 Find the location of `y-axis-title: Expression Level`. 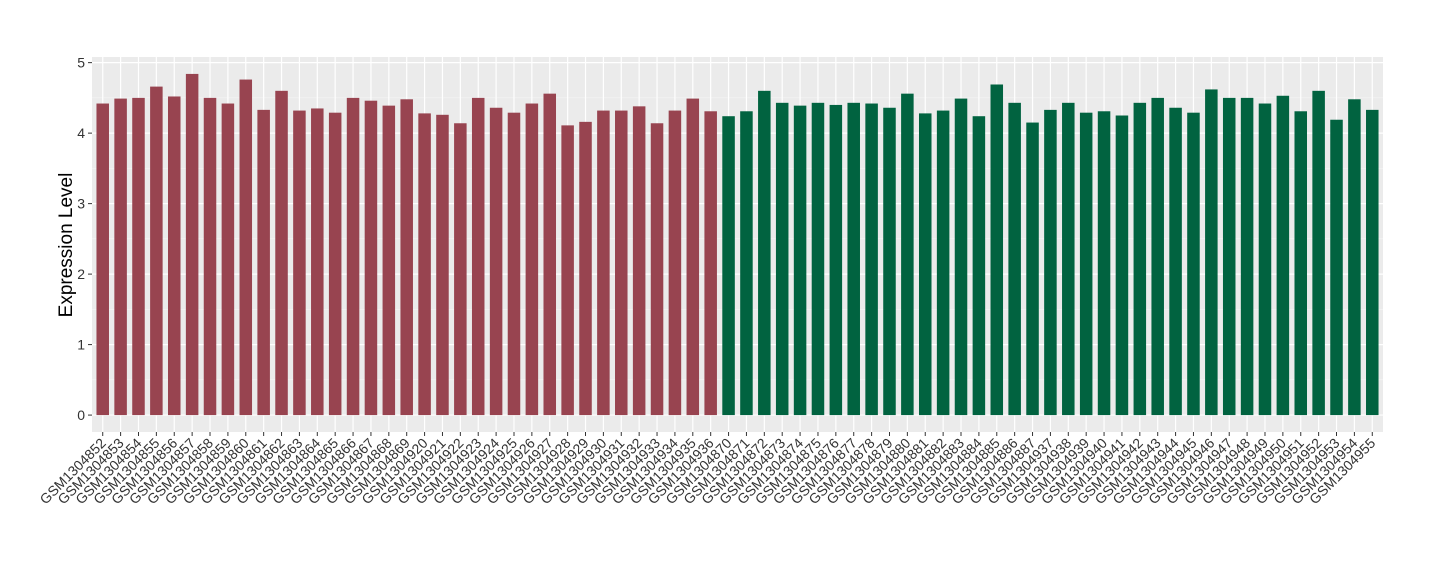

y-axis-title: Expression Level is located at coordinates (66, 245).